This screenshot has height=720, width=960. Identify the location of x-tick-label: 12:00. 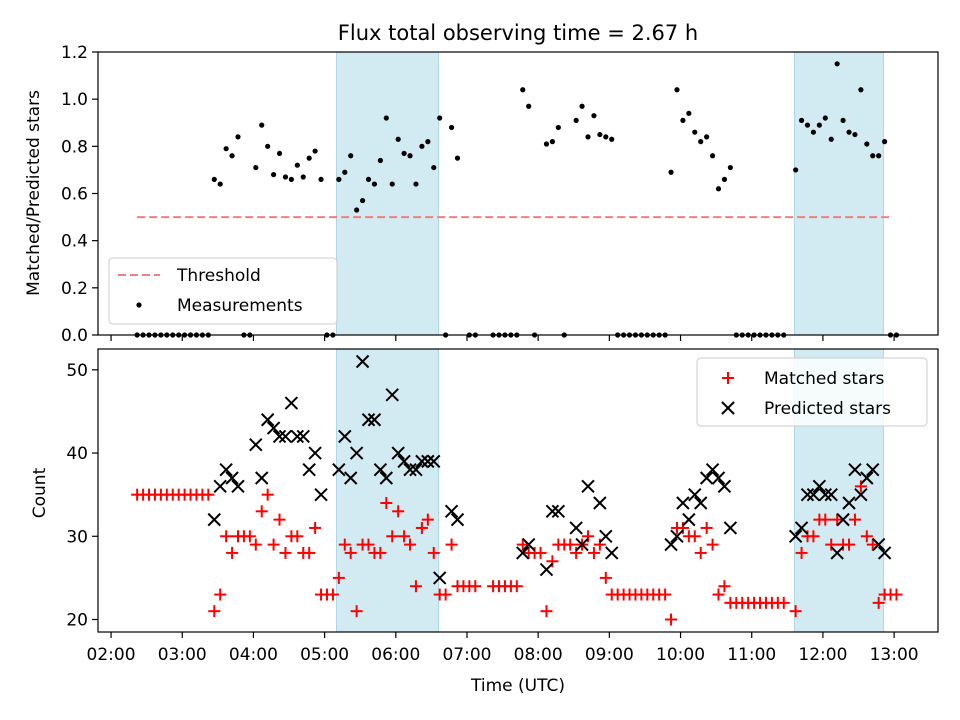
(822, 655).